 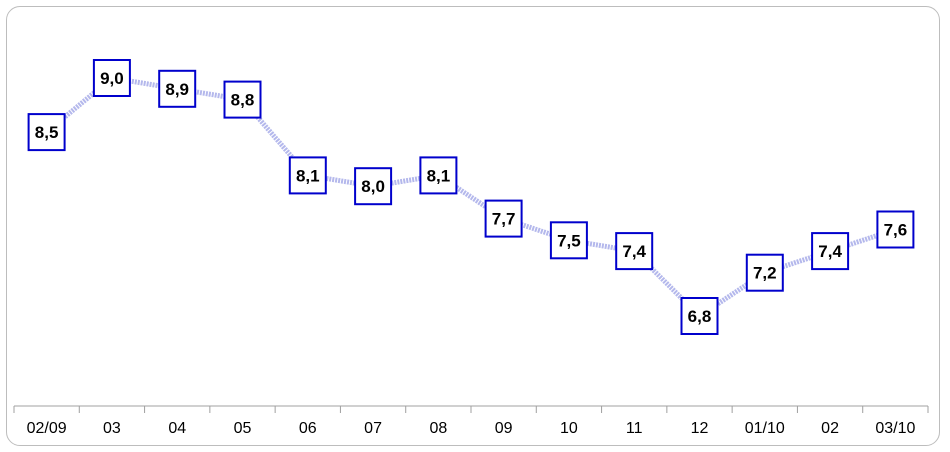 I want to click on data-point: 8,0, so click(x=373, y=186).